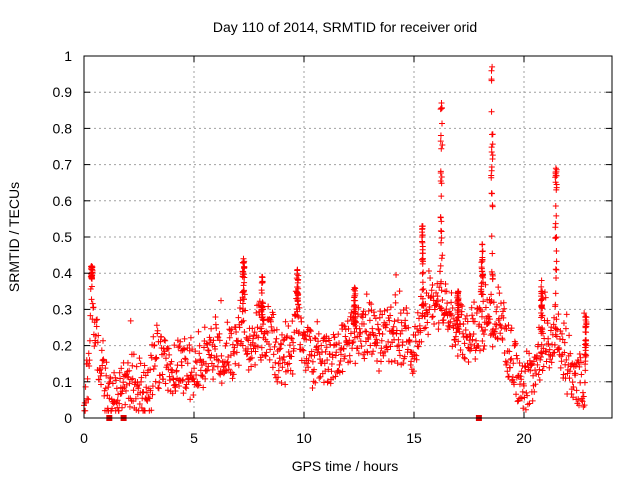 The height and width of the screenshot is (480, 640). Describe the element at coordinates (63, 201) in the screenshot. I see `y-tick-label: 0.6` at that location.